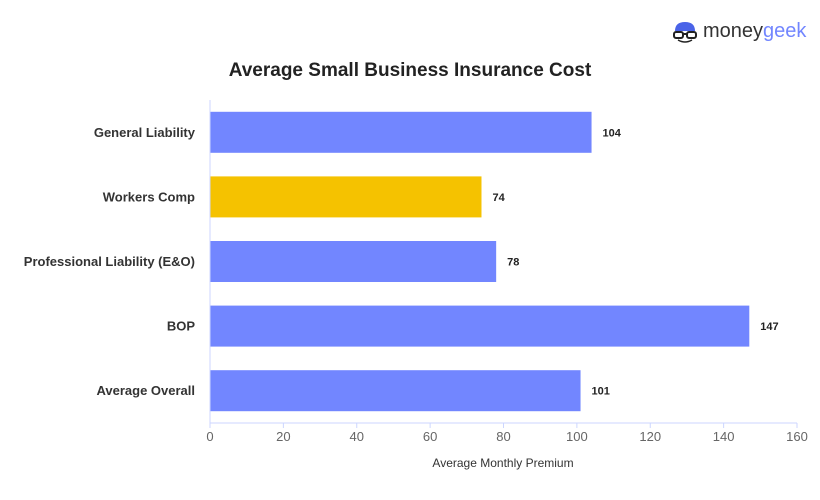 The width and height of the screenshot is (820, 500). Describe the element at coordinates (733, 31) in the screenshot. I see `logo-text-money: money` at that location.